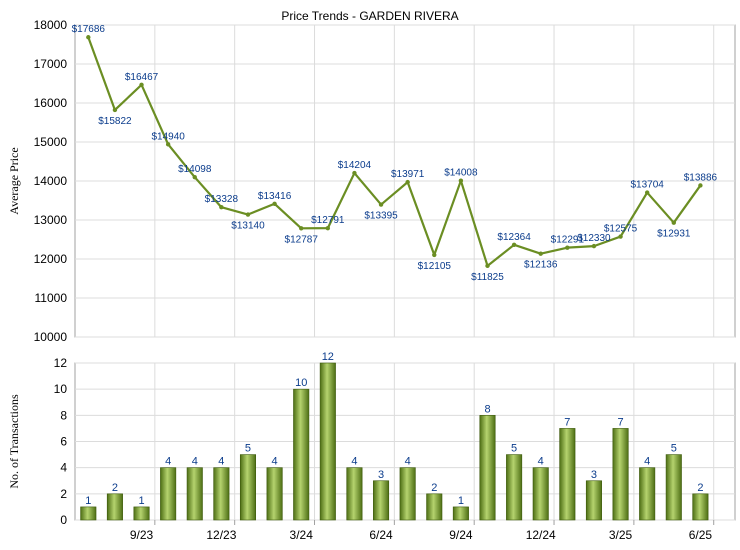 Image resolution: width=740 pixels, height=550 pixels. Describe the element at coordinates (63, 442) in the screenshot. I see `count-y-tick-label: 6` at that location.